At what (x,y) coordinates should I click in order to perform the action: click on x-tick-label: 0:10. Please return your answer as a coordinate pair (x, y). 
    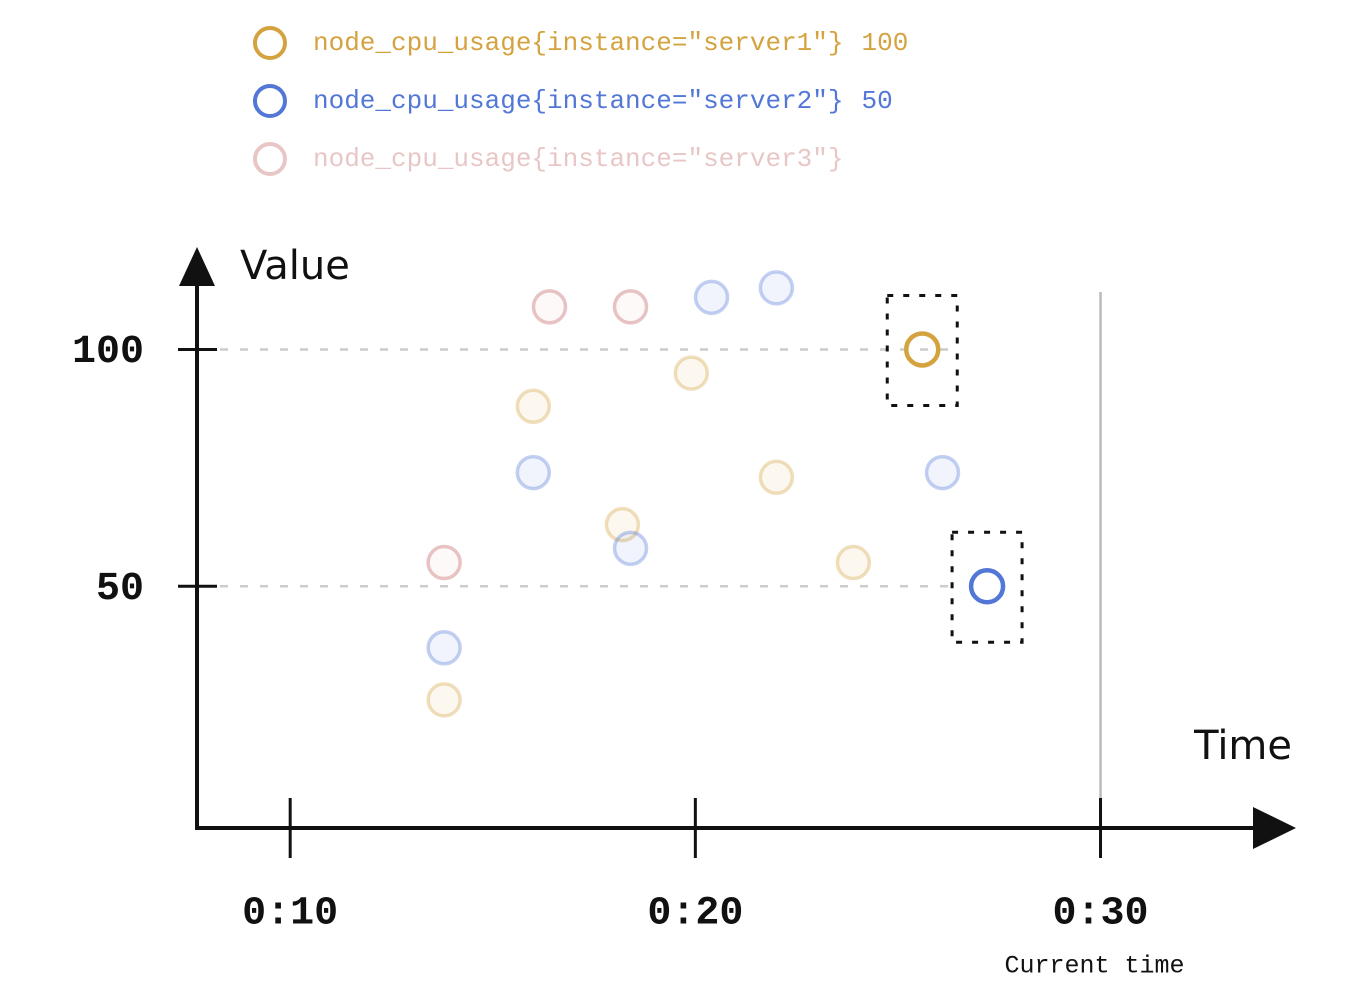
    Looking at the image, I should click on (290, 914).